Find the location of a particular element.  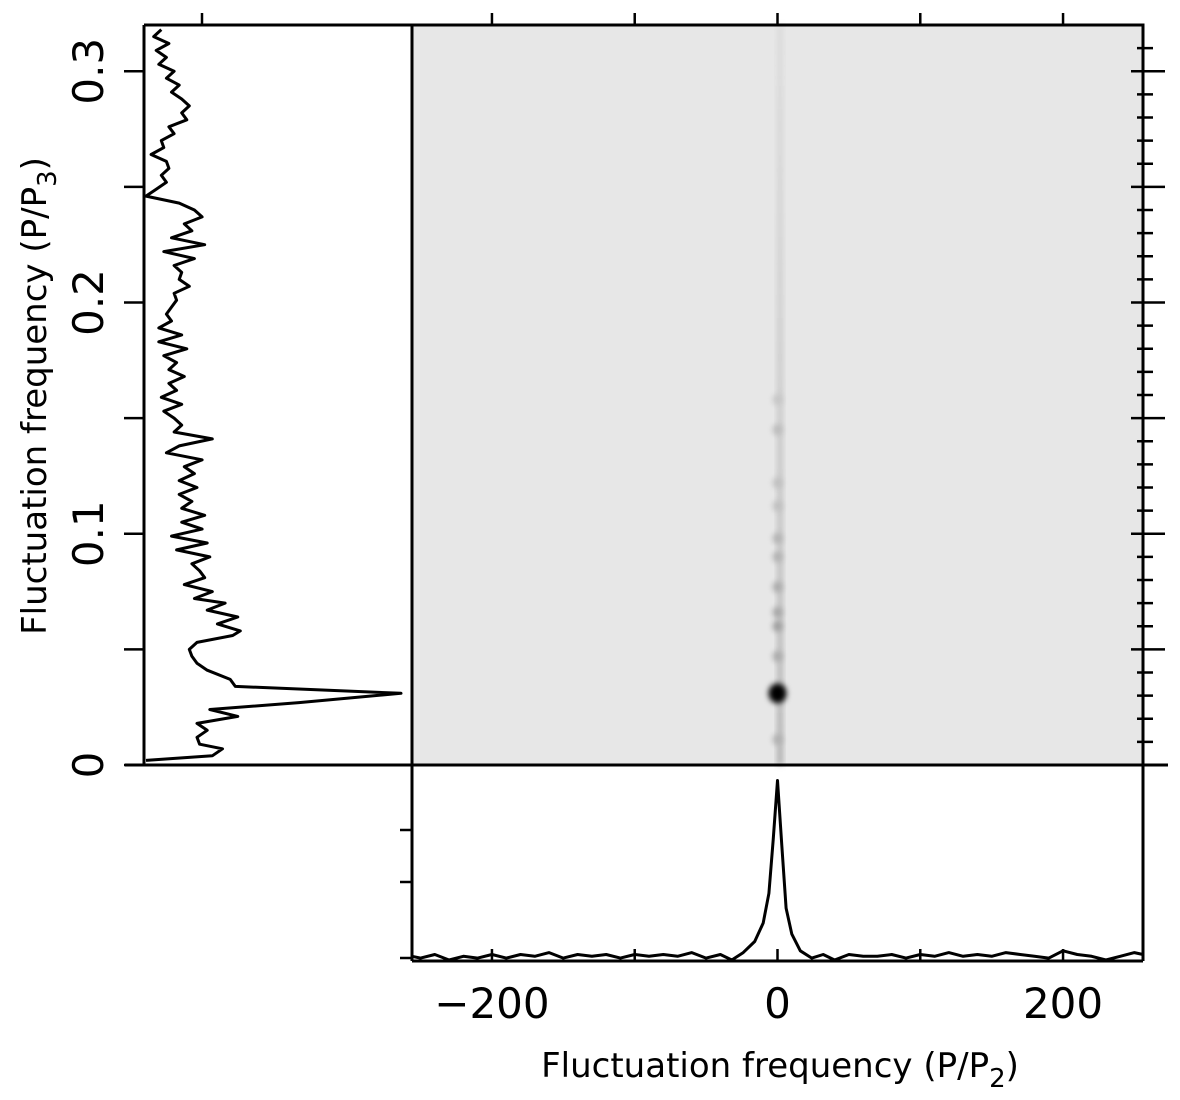

heatmap-features is located at coordinates (777, 570).